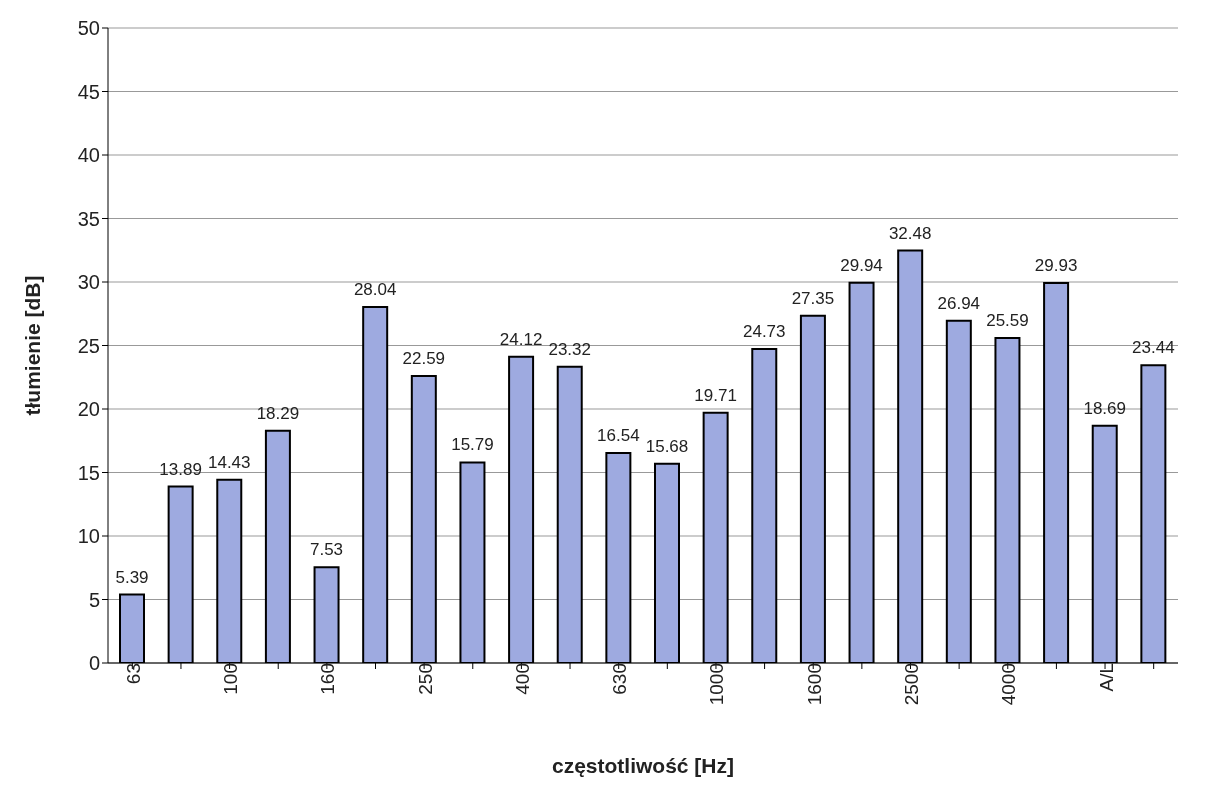  Describe the element at coordinates (521, 339) in the screenshot. I see `data-label: 24.12` at that location.